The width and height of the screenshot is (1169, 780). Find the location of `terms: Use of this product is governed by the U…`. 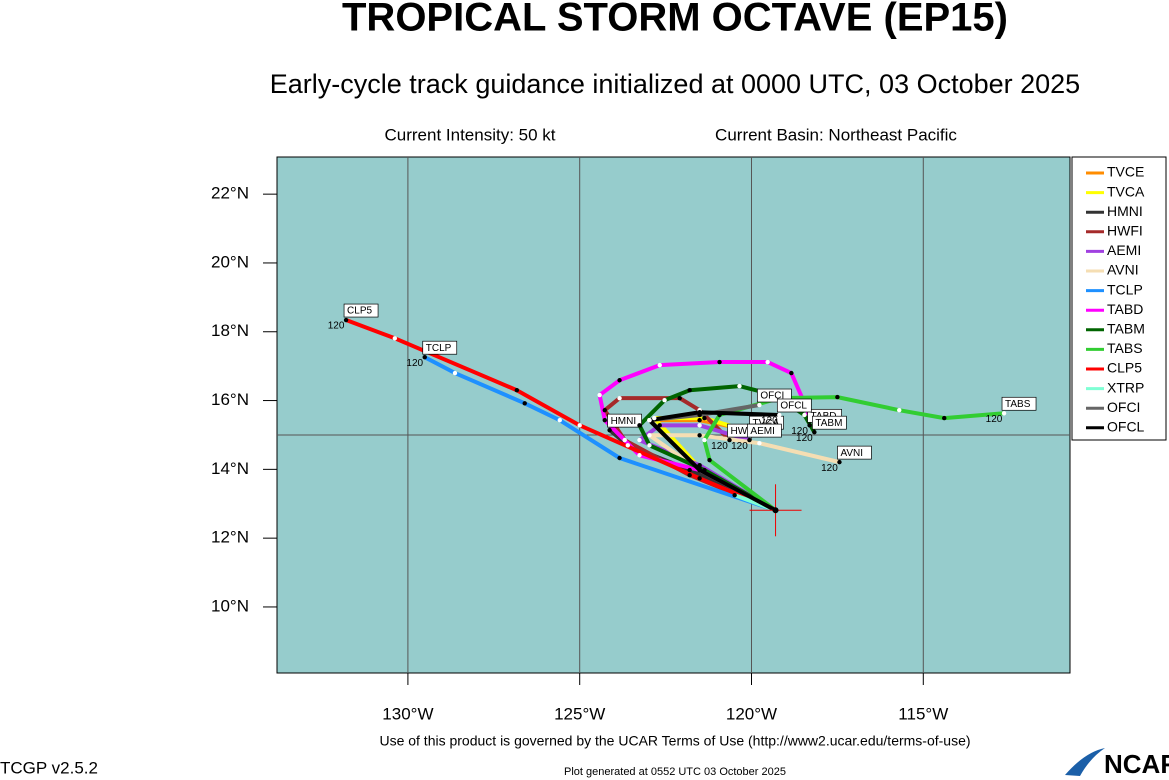

terms: Use of this product is governed by the U… is located at coordinates (674, 741).